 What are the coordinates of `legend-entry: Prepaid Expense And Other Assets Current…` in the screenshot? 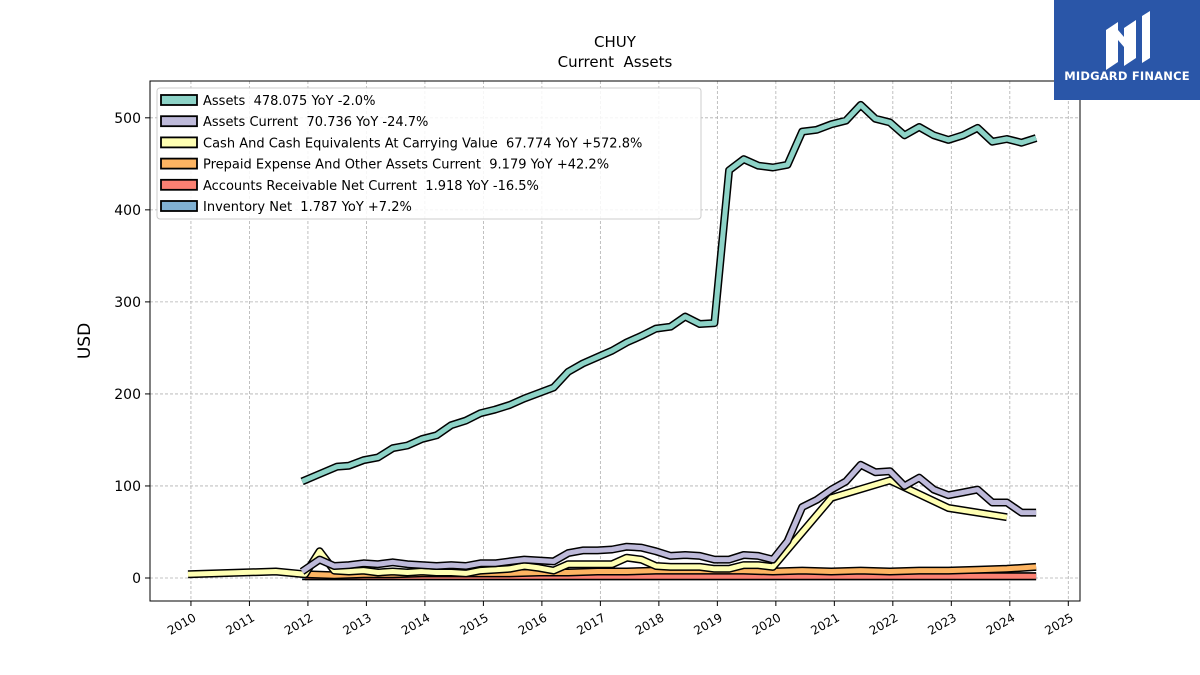 It's located at (406, 165).